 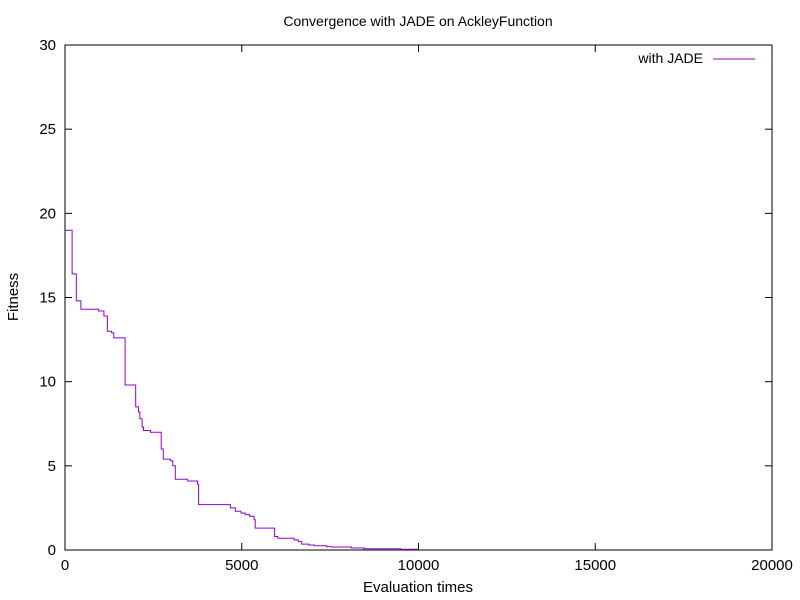 I want to click on y-axis-label: Fitness, so click(x=13, y=297).